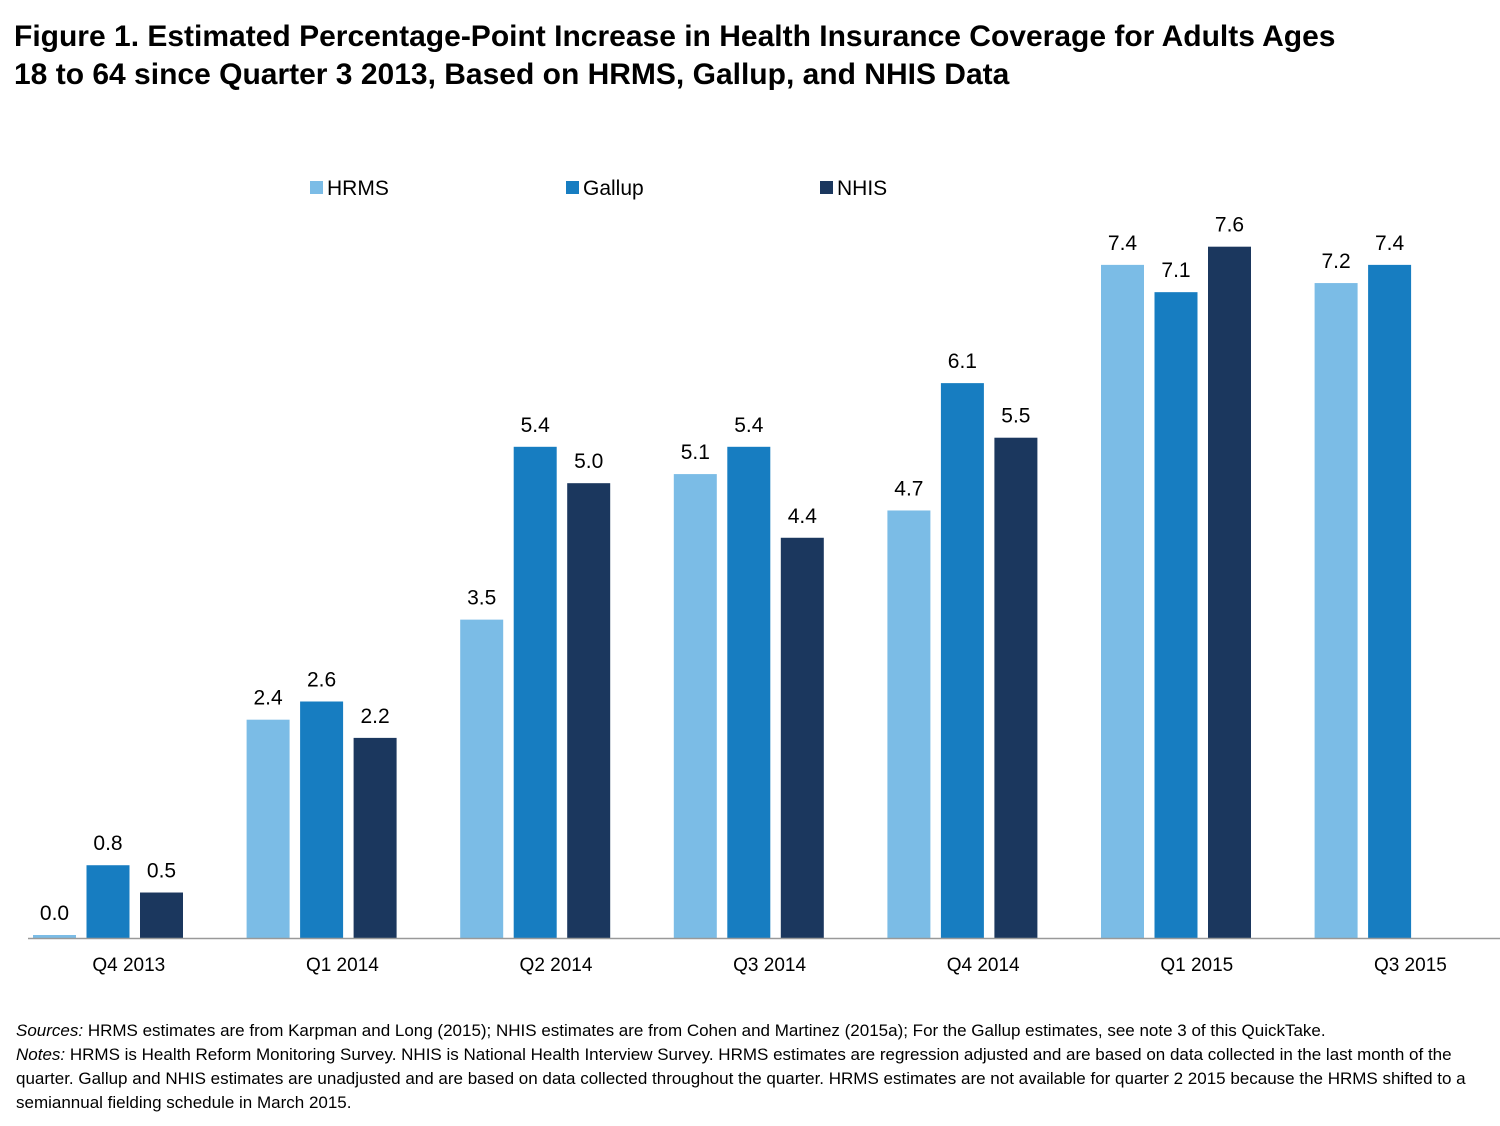  I want to click on bar-gallup-q4-2014, so click(962, 660).